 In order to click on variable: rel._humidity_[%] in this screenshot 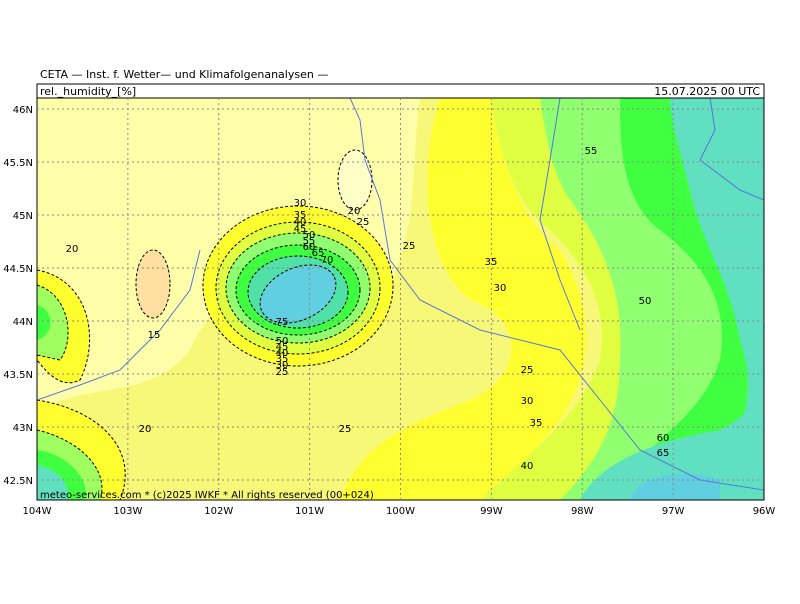, I will do `click(88, 91)`.